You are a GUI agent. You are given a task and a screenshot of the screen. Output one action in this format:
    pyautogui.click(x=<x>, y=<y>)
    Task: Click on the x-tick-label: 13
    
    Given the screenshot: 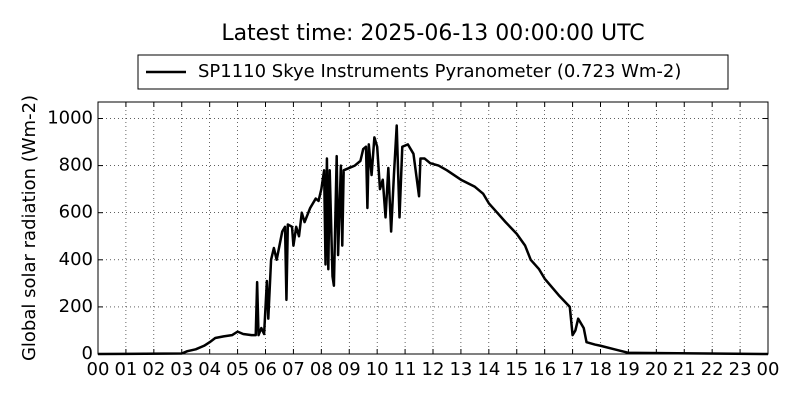 What is the action you would take?
    pyautogui.click(x=460, y=369)
    